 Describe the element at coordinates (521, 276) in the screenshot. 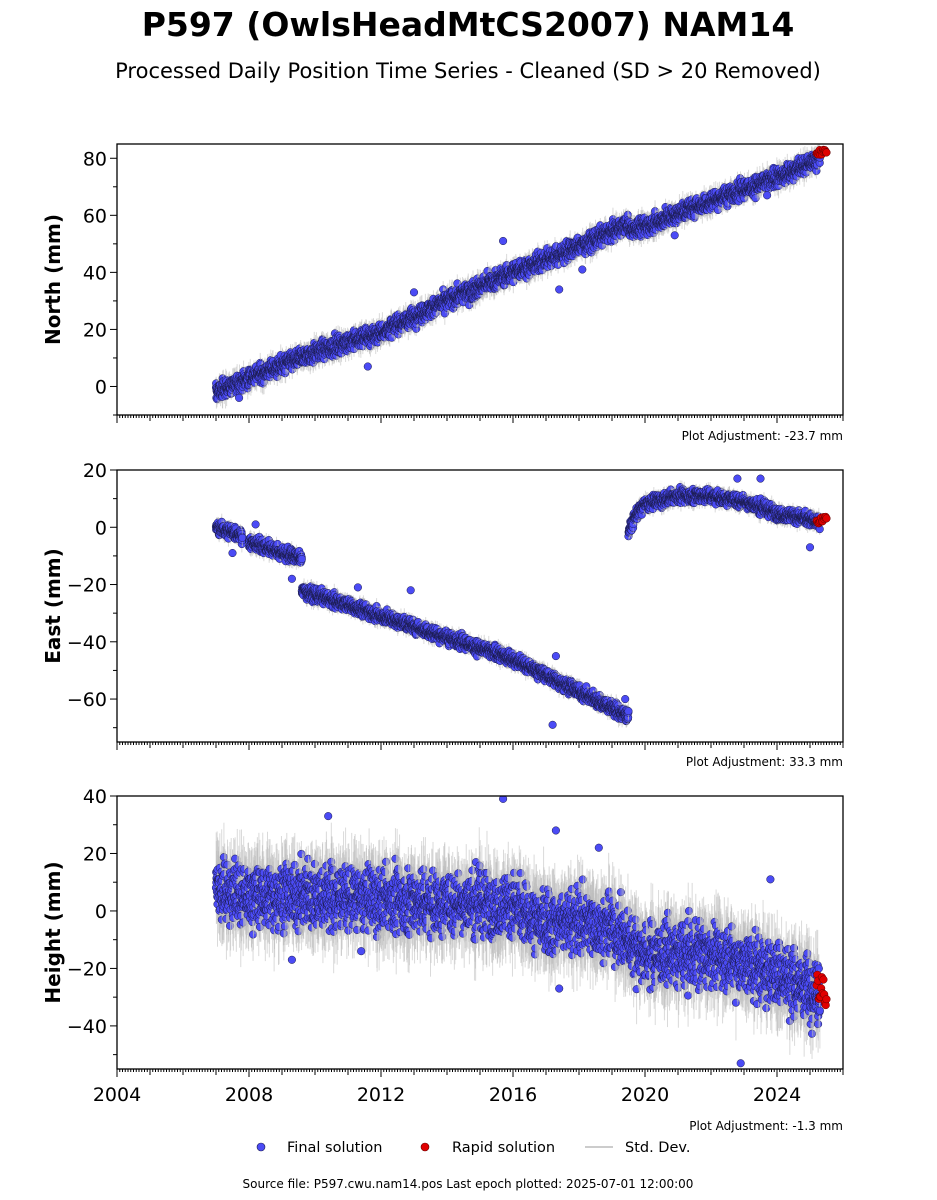

I see `data-points` at that location.